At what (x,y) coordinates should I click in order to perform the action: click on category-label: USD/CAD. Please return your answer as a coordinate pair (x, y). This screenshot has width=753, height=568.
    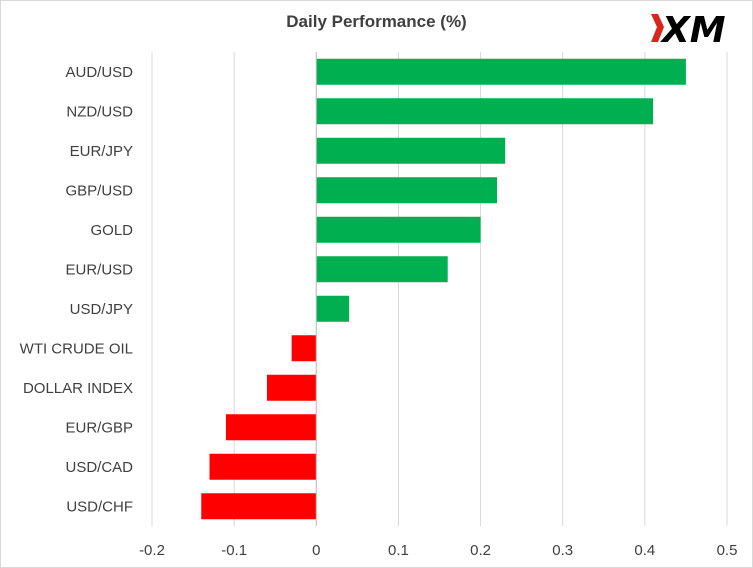
    Looking at the image, I should click on (99, 467).